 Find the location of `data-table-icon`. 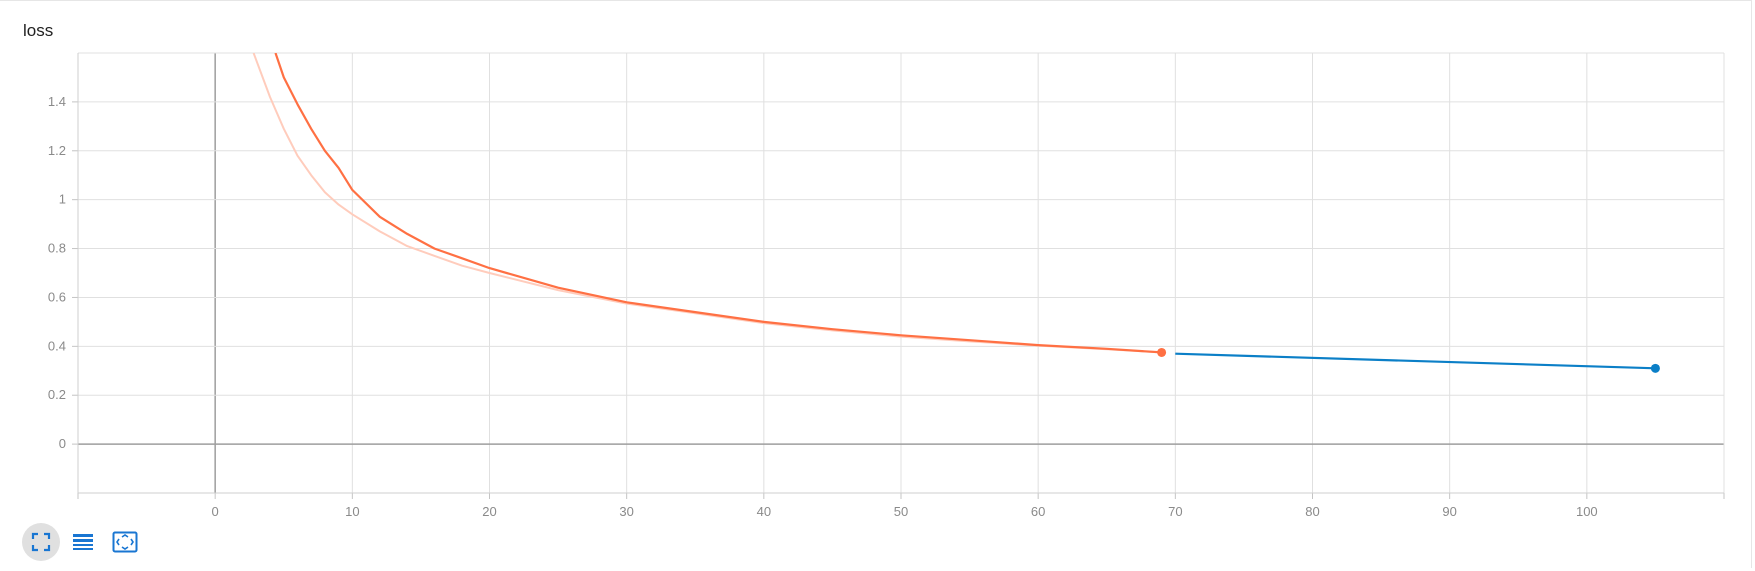

data-table-icon is located at coordinates (83, 542).